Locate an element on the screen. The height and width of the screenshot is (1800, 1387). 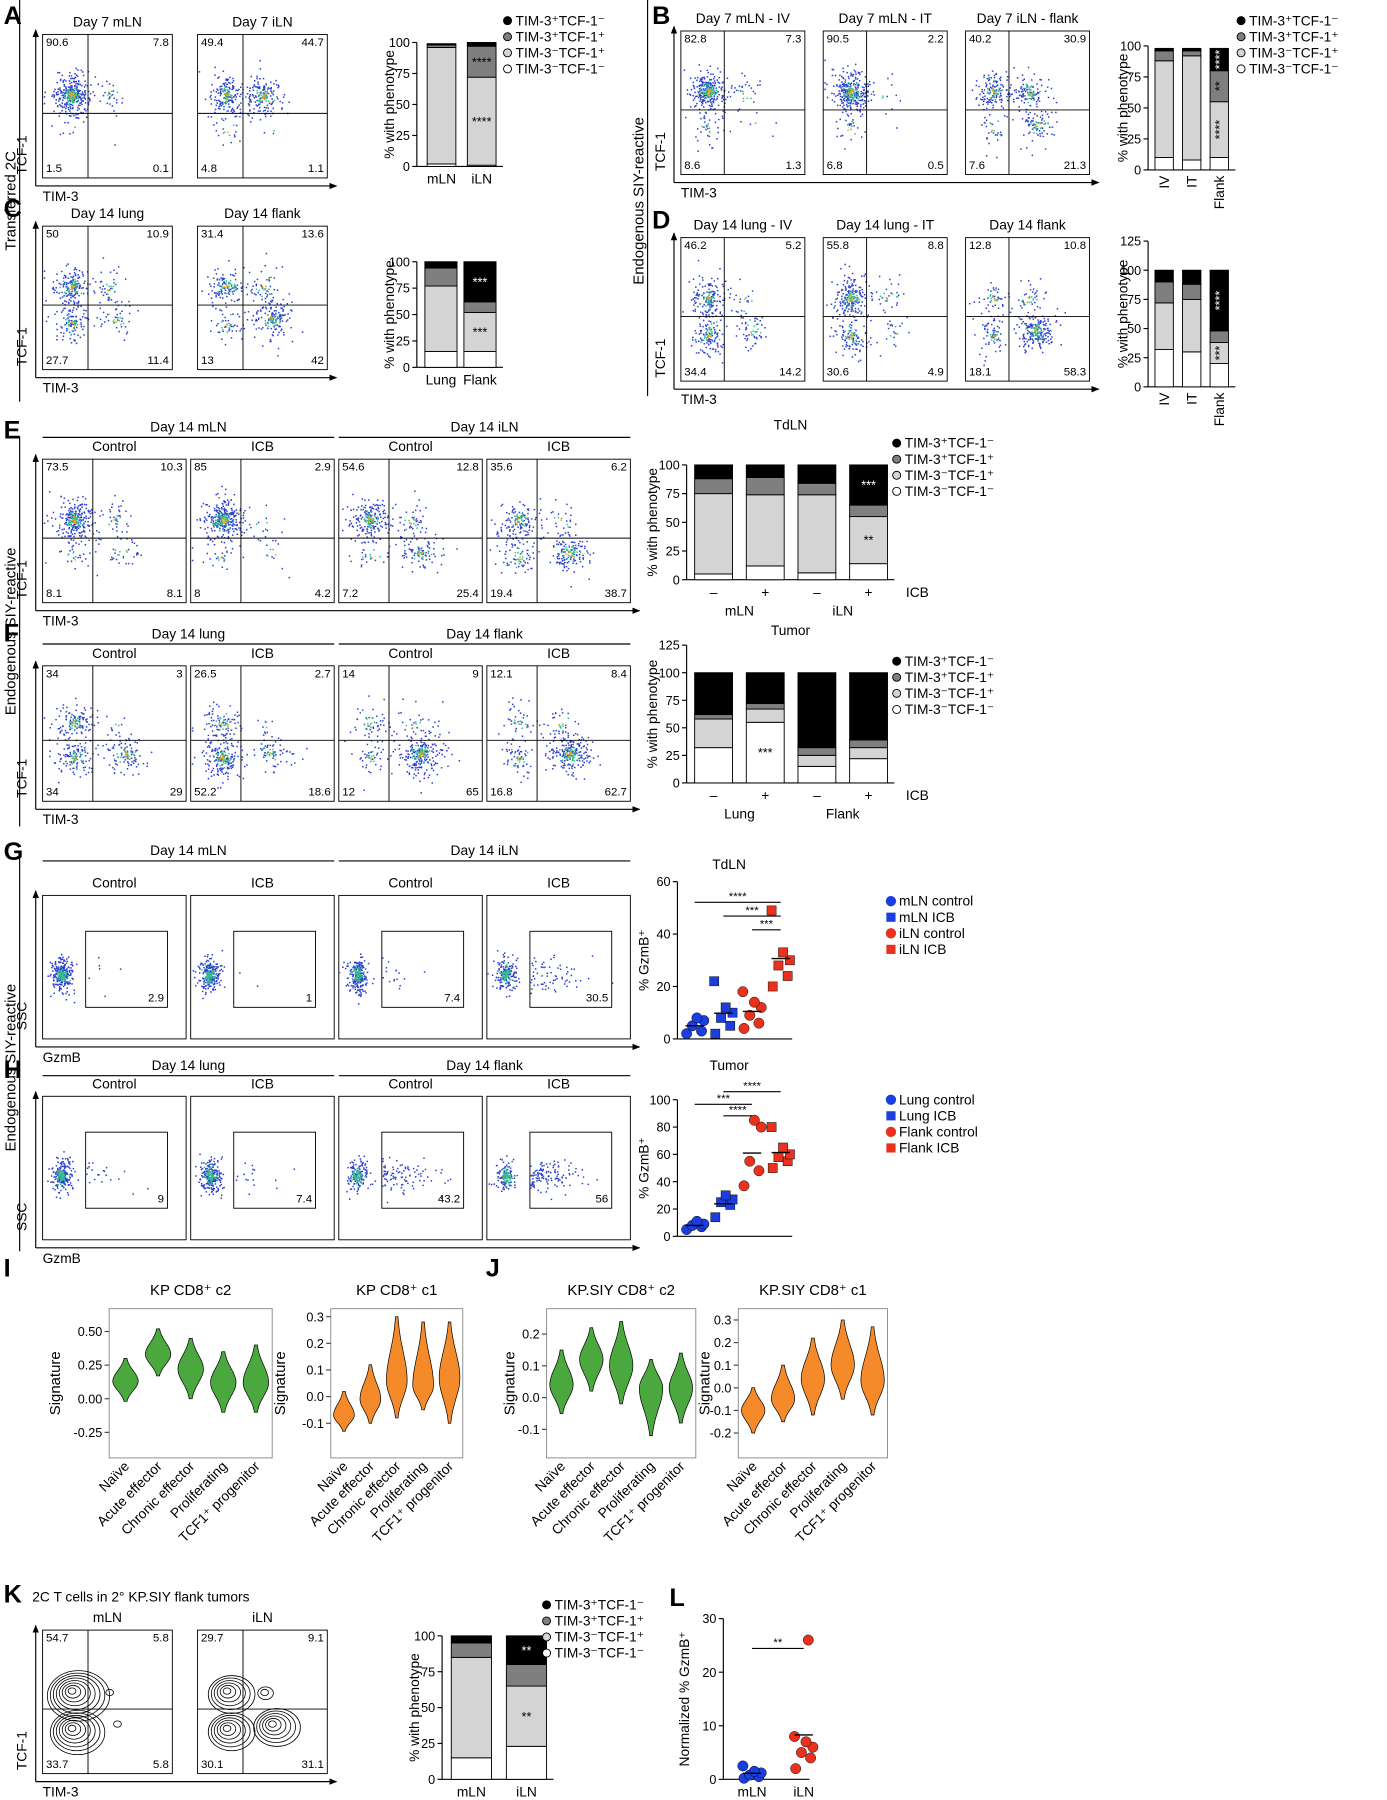
y-tick-label: 0 is located at coordinates (1137, 387).